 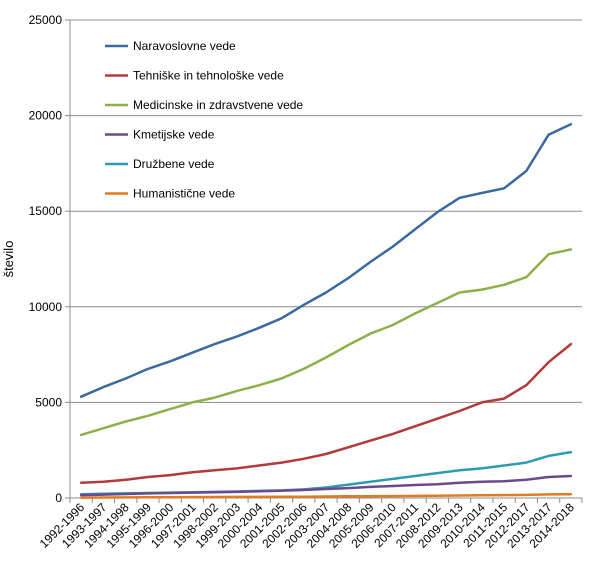 I want to click on y-axis-label: število, so click(x=8, y=259).